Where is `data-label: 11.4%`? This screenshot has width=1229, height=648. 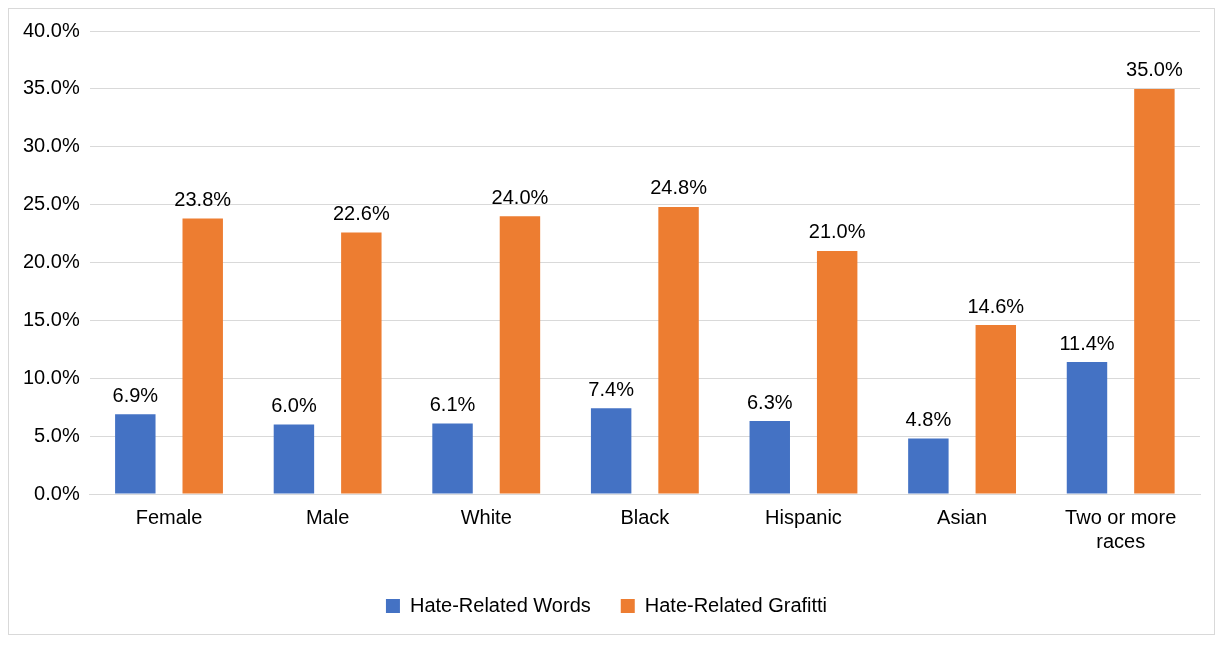
data-label: 11.4% is located at coordinates (1087, 342).